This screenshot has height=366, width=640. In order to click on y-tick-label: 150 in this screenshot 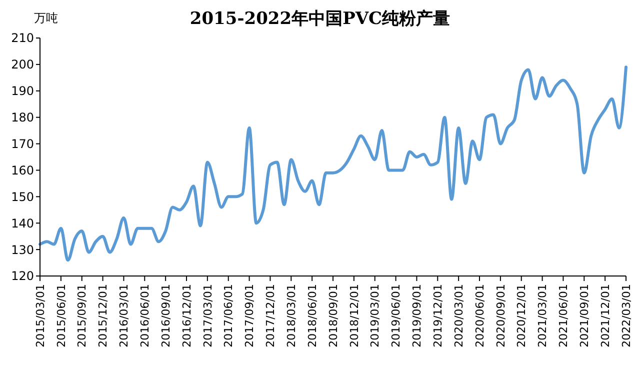, I will do `click(22, 197)`.